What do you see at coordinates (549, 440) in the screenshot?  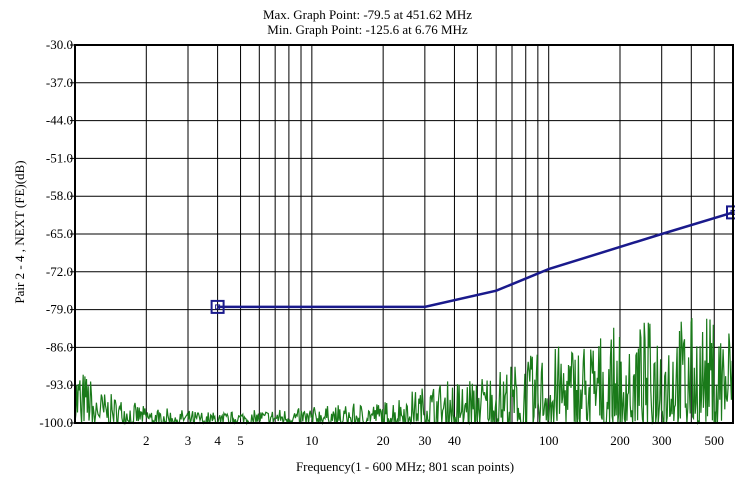 I see `x-tick-label: 100` at bounding box center [549, 440].